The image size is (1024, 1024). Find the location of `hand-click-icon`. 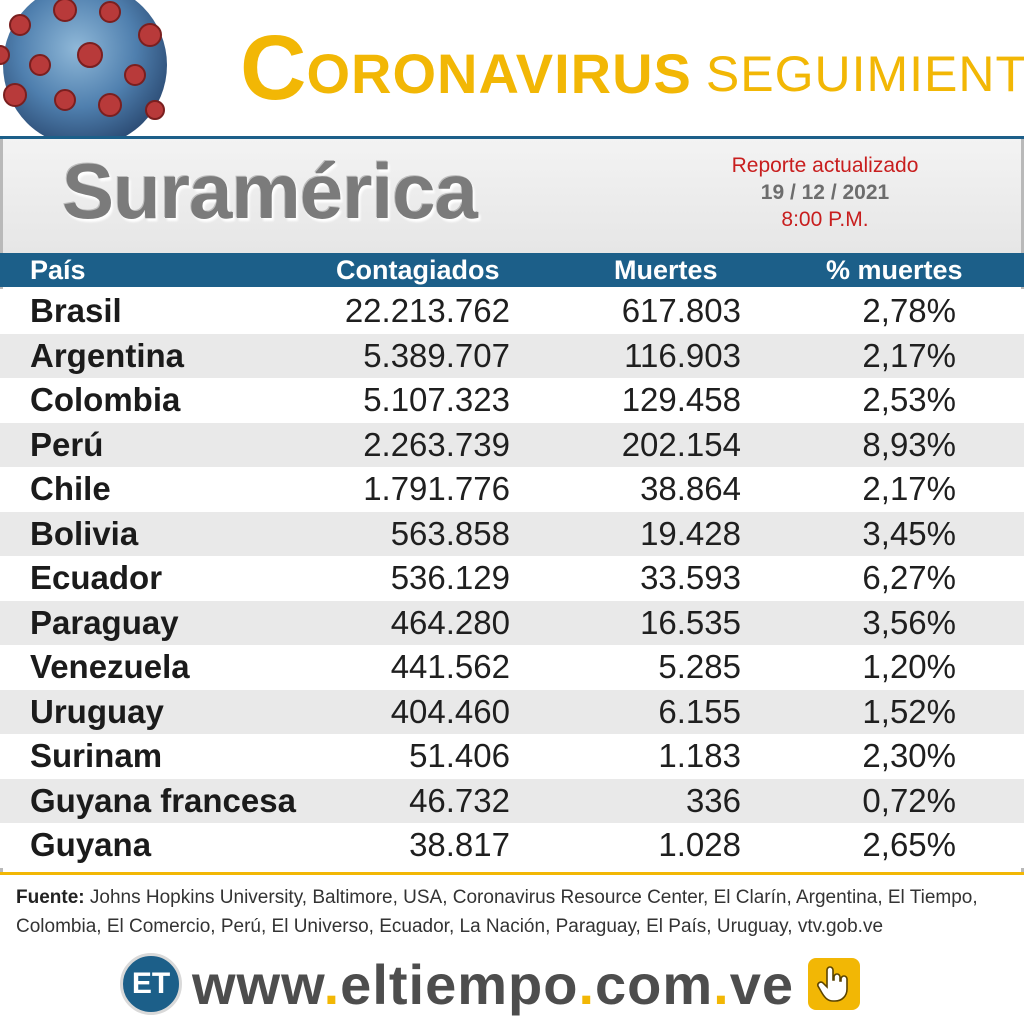

hand-click-icon is located at coordinates (834, 984).